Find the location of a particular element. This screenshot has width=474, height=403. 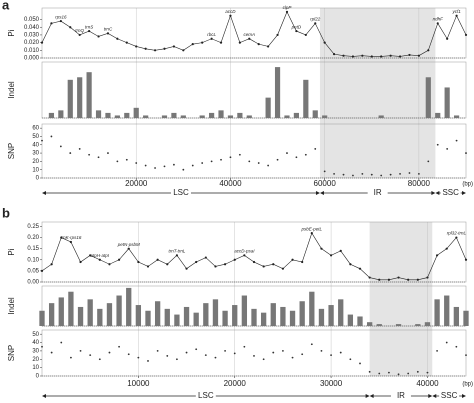

panel-label: a is located at coordinates (6, 6).